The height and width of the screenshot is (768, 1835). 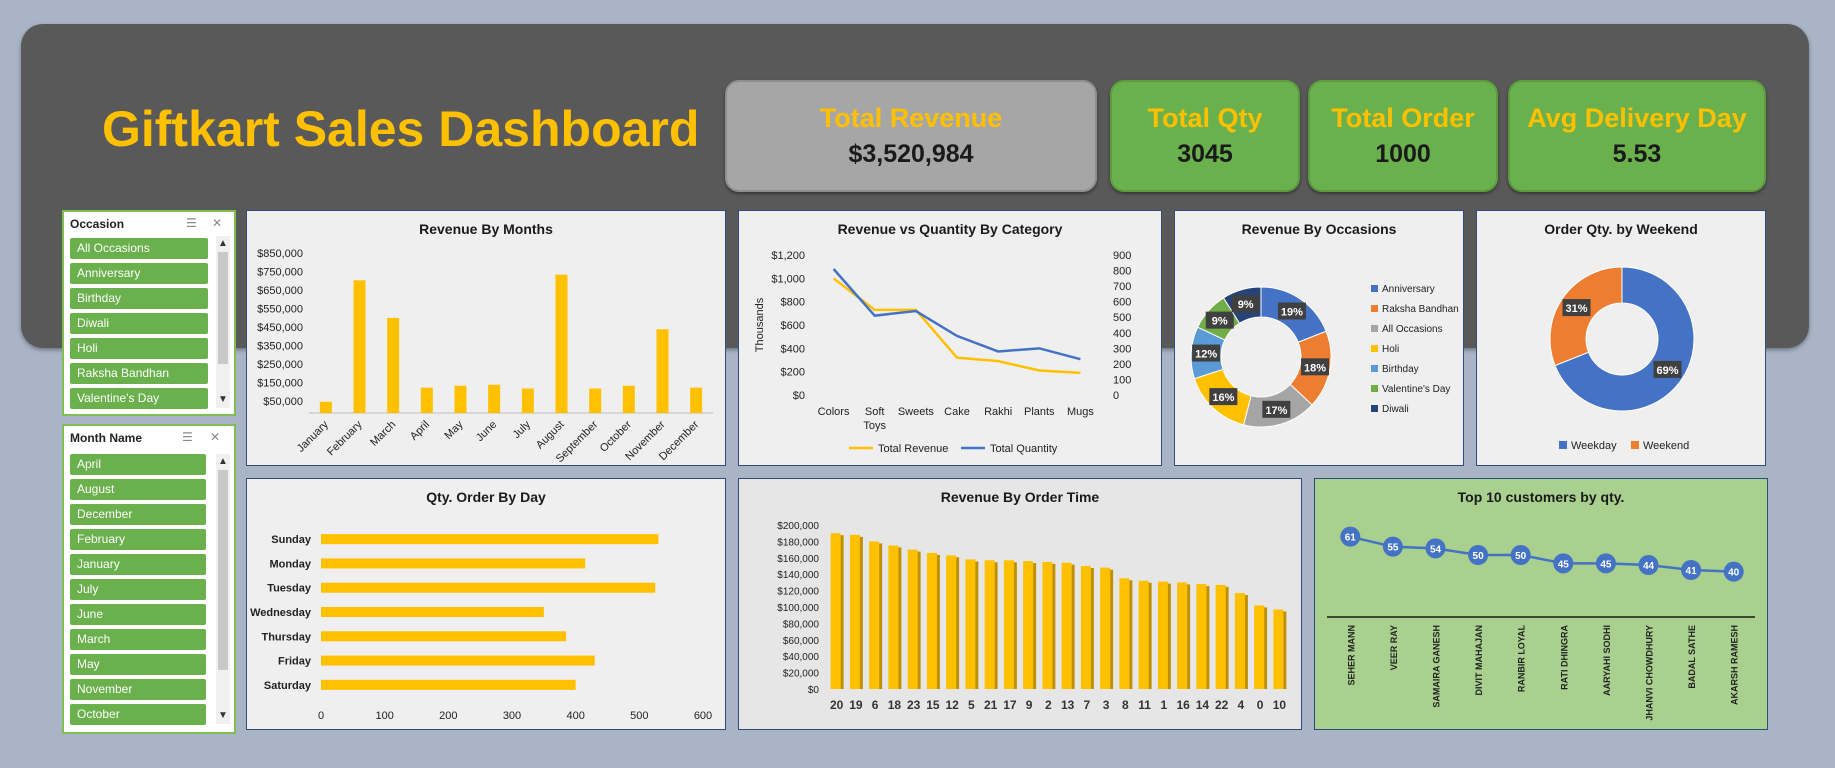 I want to click on data-label: 44, so click(x=1649, y=566).